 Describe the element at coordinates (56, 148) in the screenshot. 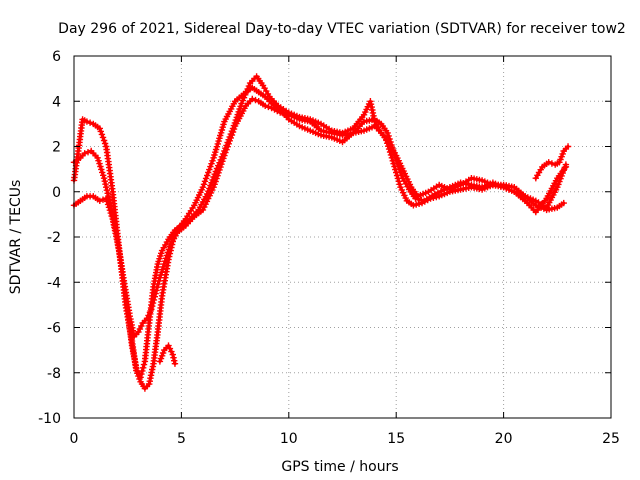

I see `y-tick-label: 2` at that location.